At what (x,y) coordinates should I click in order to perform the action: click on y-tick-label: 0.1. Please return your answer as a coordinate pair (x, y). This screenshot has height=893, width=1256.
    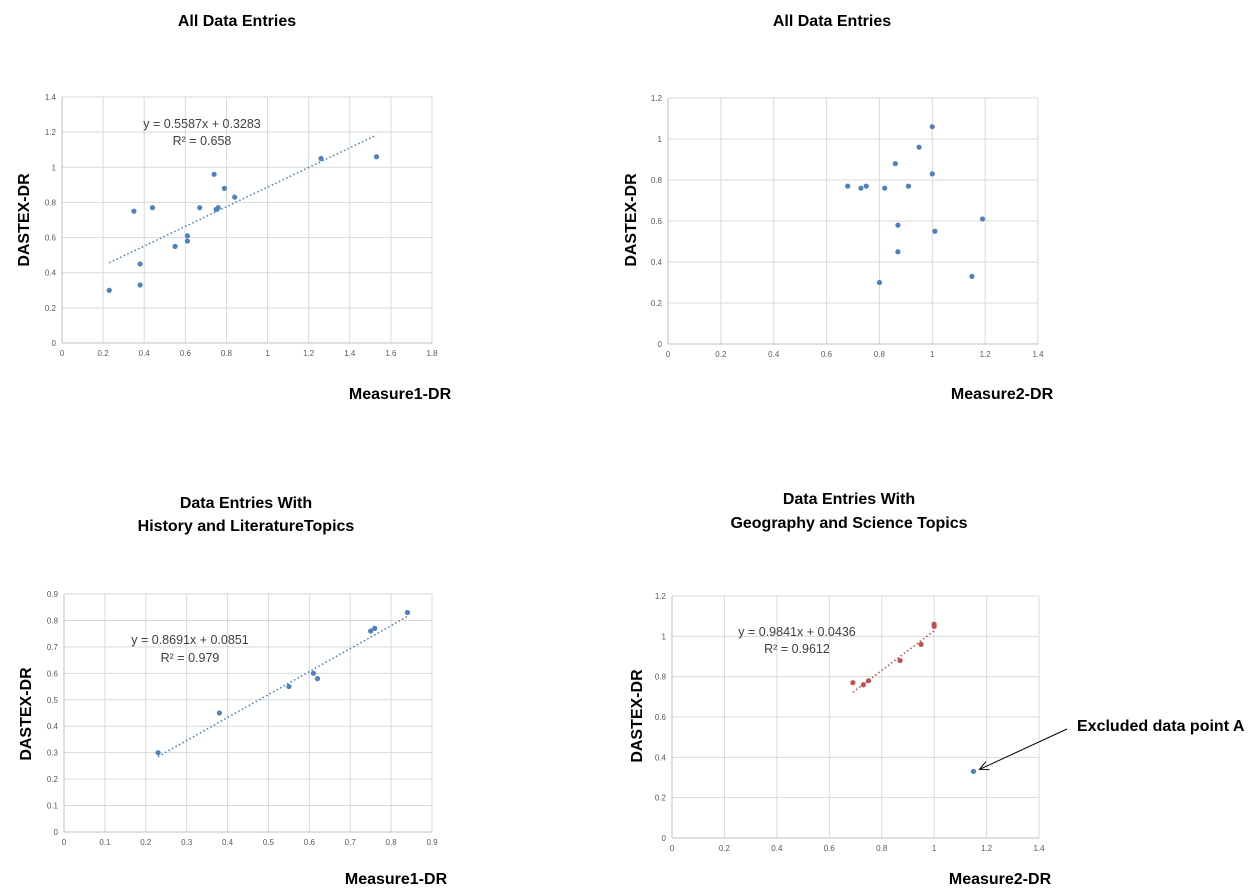
    Looking at the image, I should click on (53, 806).